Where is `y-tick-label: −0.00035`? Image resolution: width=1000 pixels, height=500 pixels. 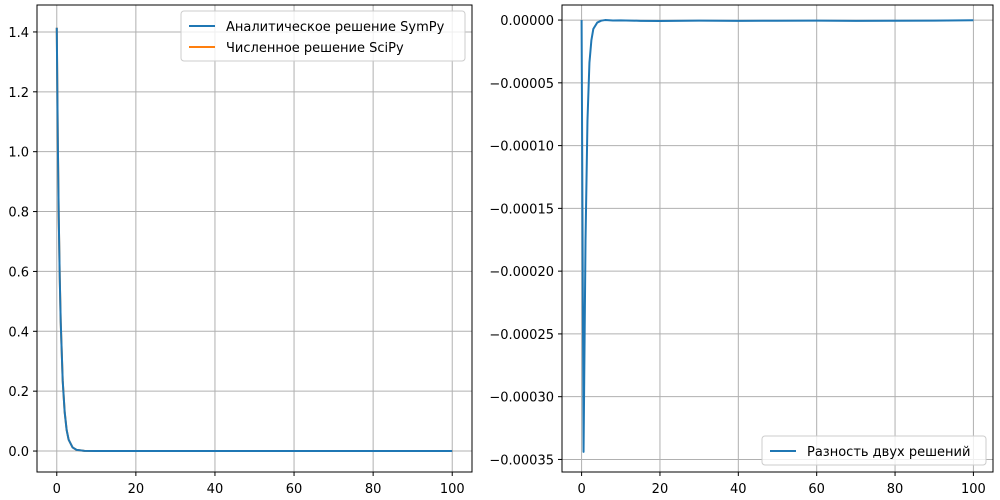 y-tick-label: −0.00035 is located at coordinates (521, 460).